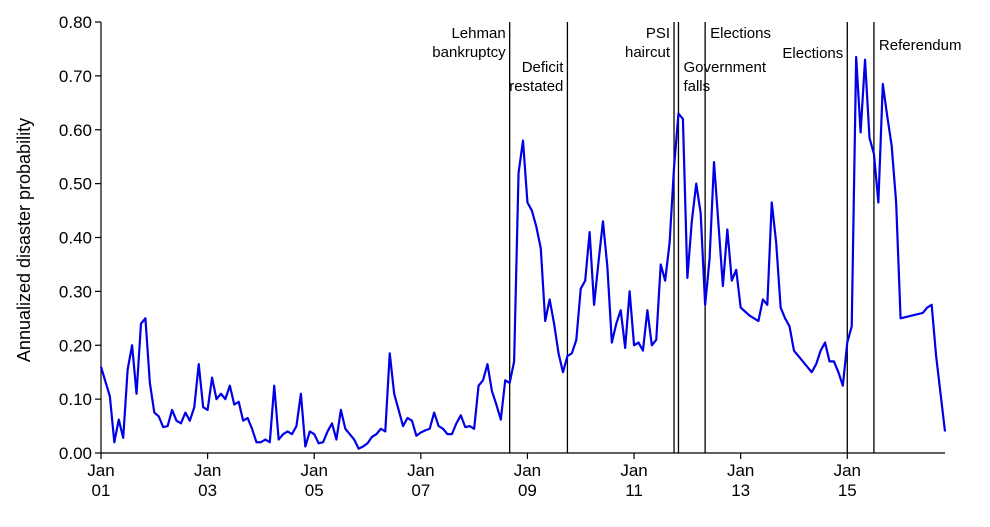  Describe the element at coordinates (75, 22) in the screenshot. I see `y-tick-label: 0.80` at that location.